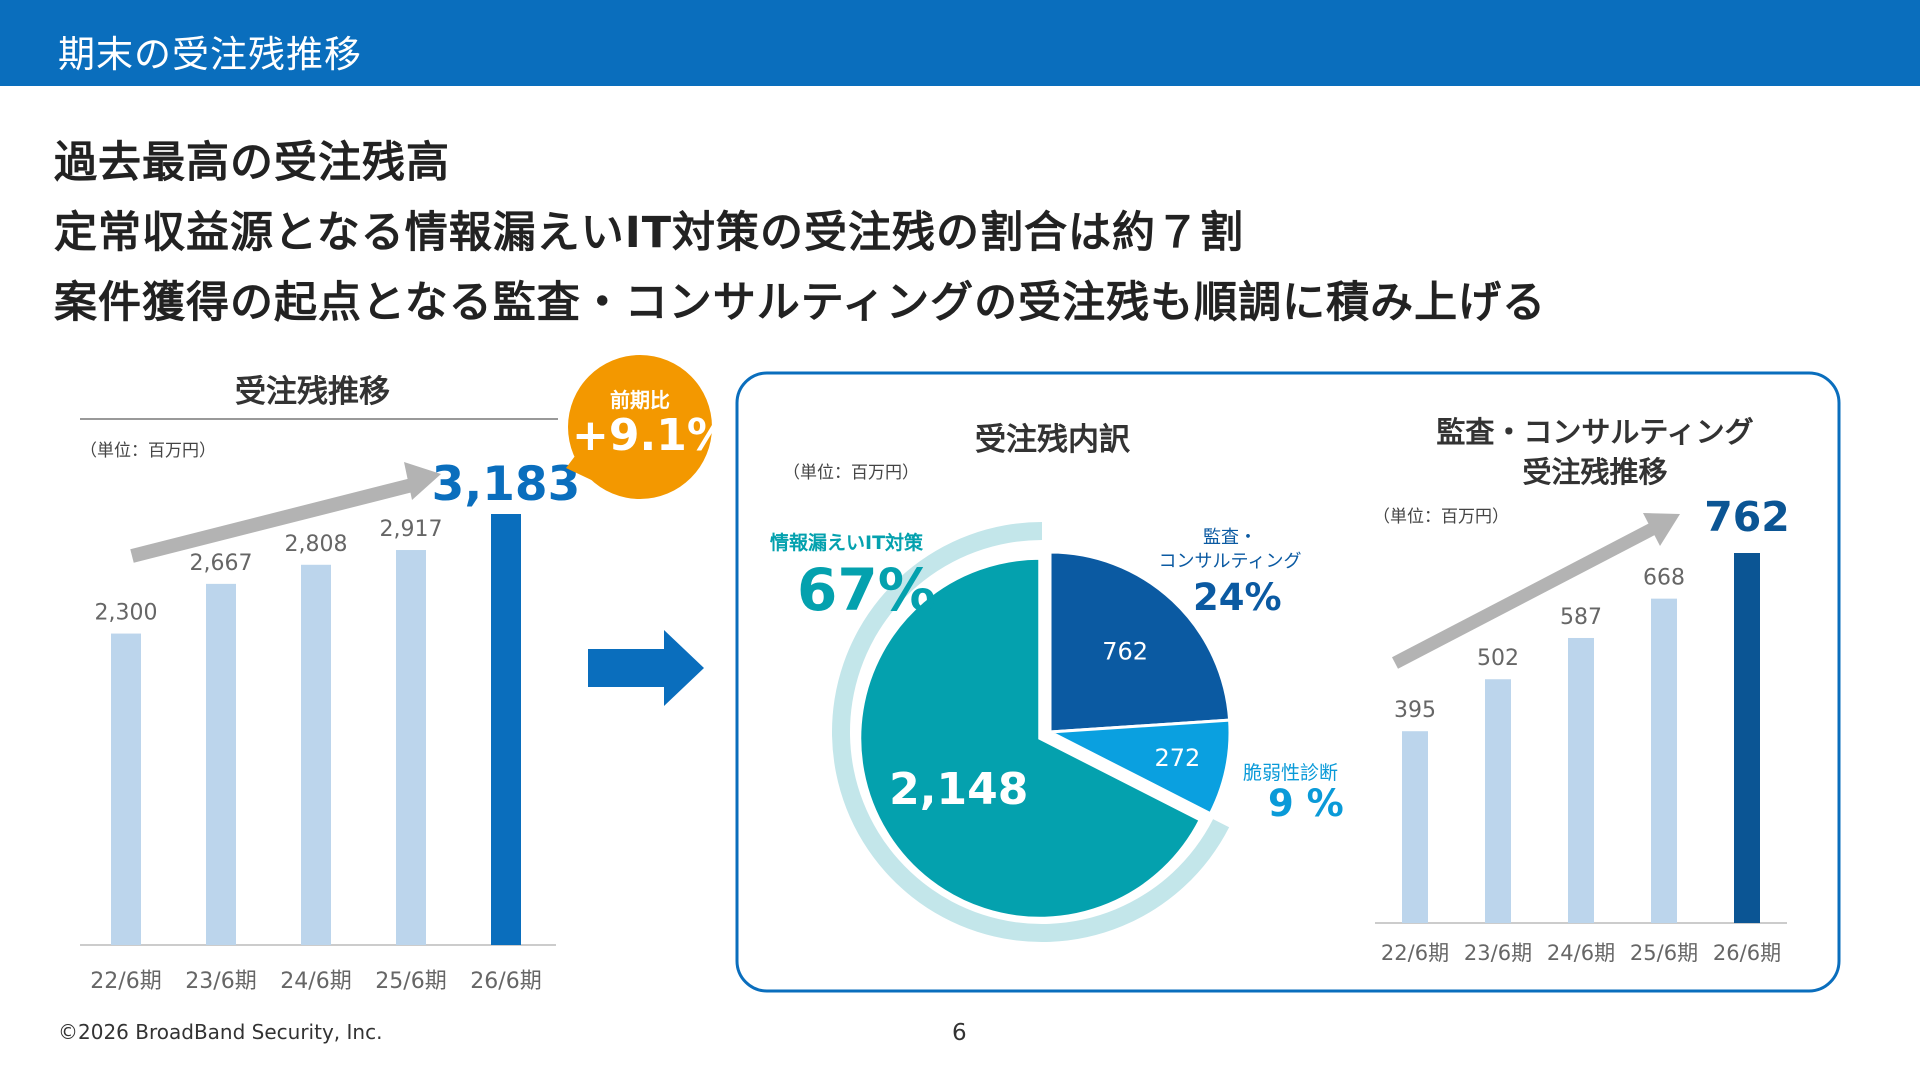 The width and height of the screenshot is (1920, 1080). Describe the element at coordinates (505, 981) in the screenshot. I see `category-label-left-4: 26/6期` at that location.